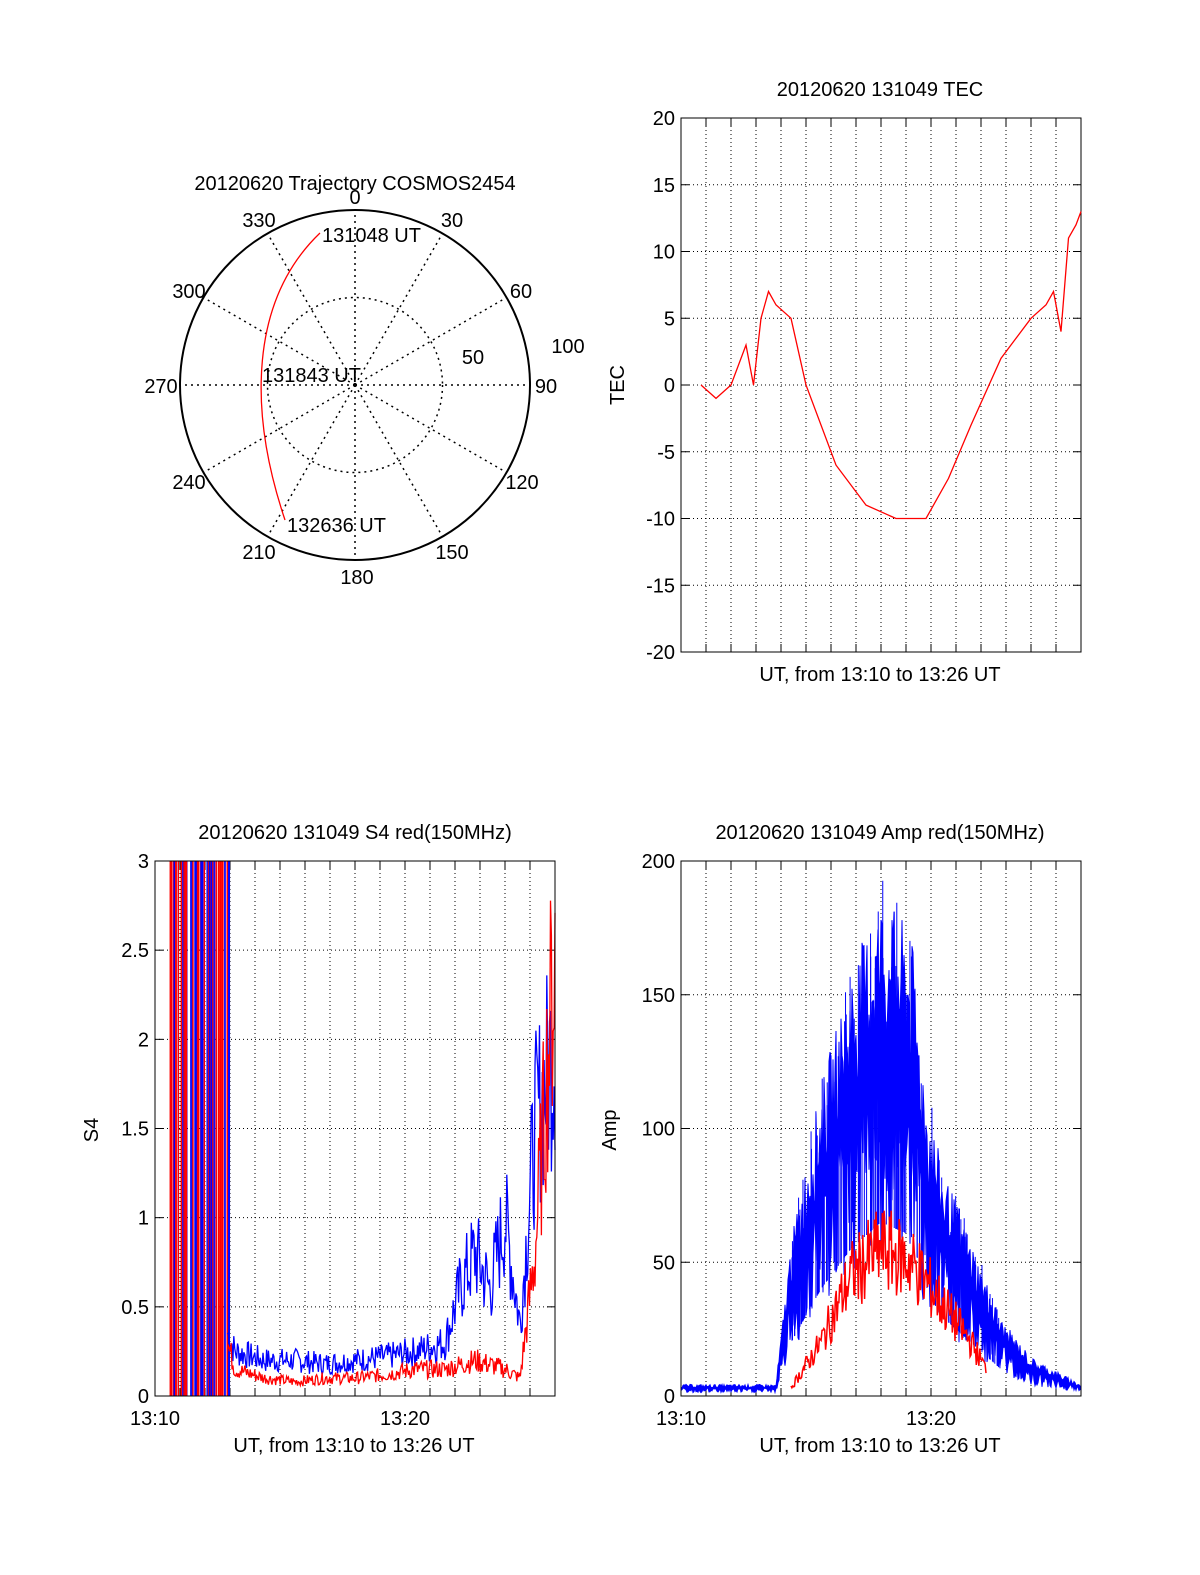 The height and width of the screenshot is (1575, 1200). What do you see at coordinates (451, 553) in the screenshot?
I see `azimuth-label-150: 150` at bounding box center [451, 553].